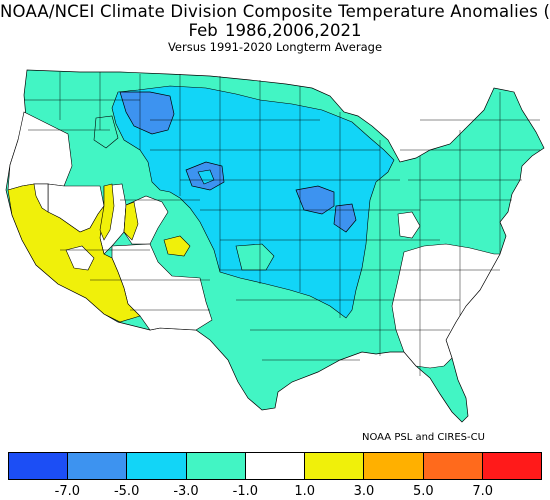 The image size is (550, 500). Describe the element at coordinates (186, 491) in the screenshot. I see `legend-tick-label: -3.0` at that location.